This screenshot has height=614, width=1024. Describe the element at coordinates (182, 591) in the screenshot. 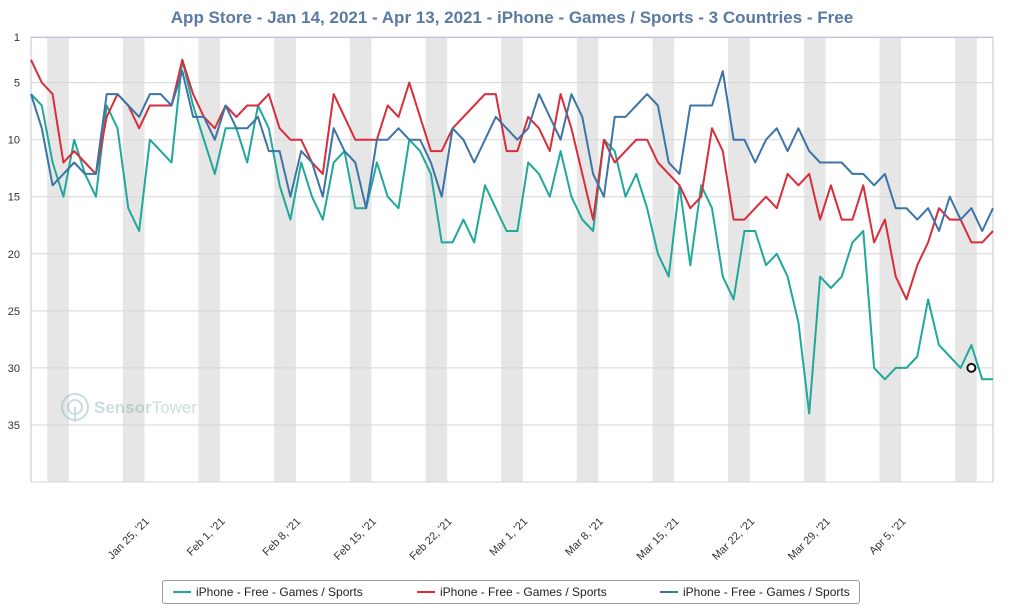

I see `legend-swatch-teal` at that location.